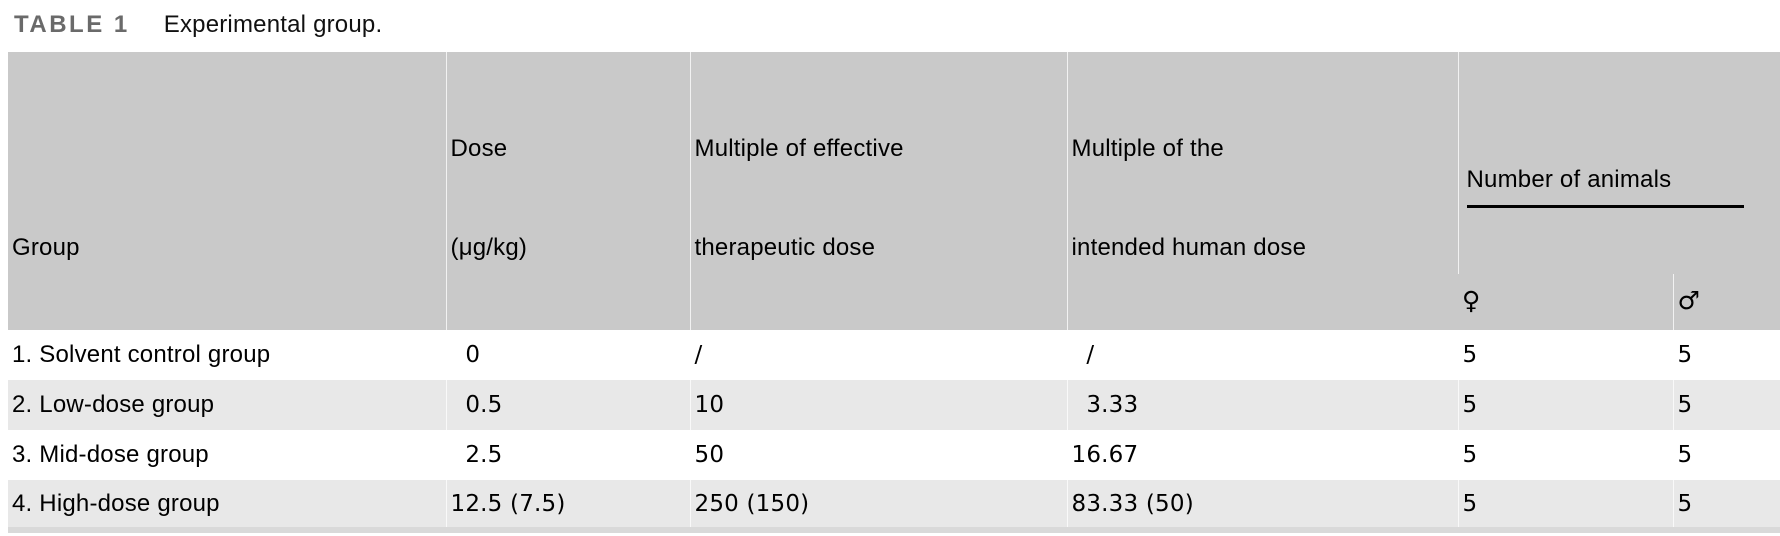 This screenshot has height=536, width=1780. I want to click on cell-group: 2. Low-dose group, so click(227, 405).